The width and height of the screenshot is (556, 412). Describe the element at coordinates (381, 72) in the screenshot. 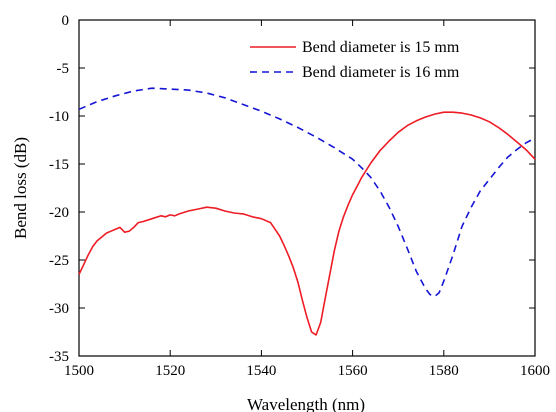

I see `legend-label-2: Bend diameter is 16 mm` at that location.